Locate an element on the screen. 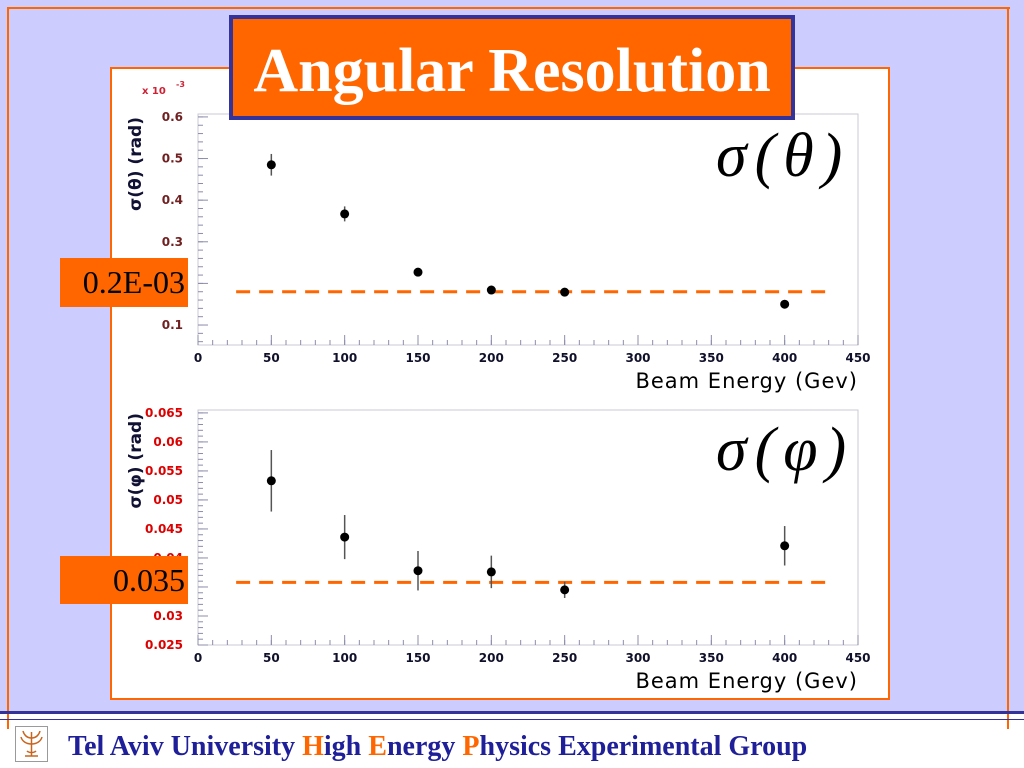 This screenshot has height=768, width=1024. footer-text-segment: hysics Experimental Group is located at coordinates (643, 746).